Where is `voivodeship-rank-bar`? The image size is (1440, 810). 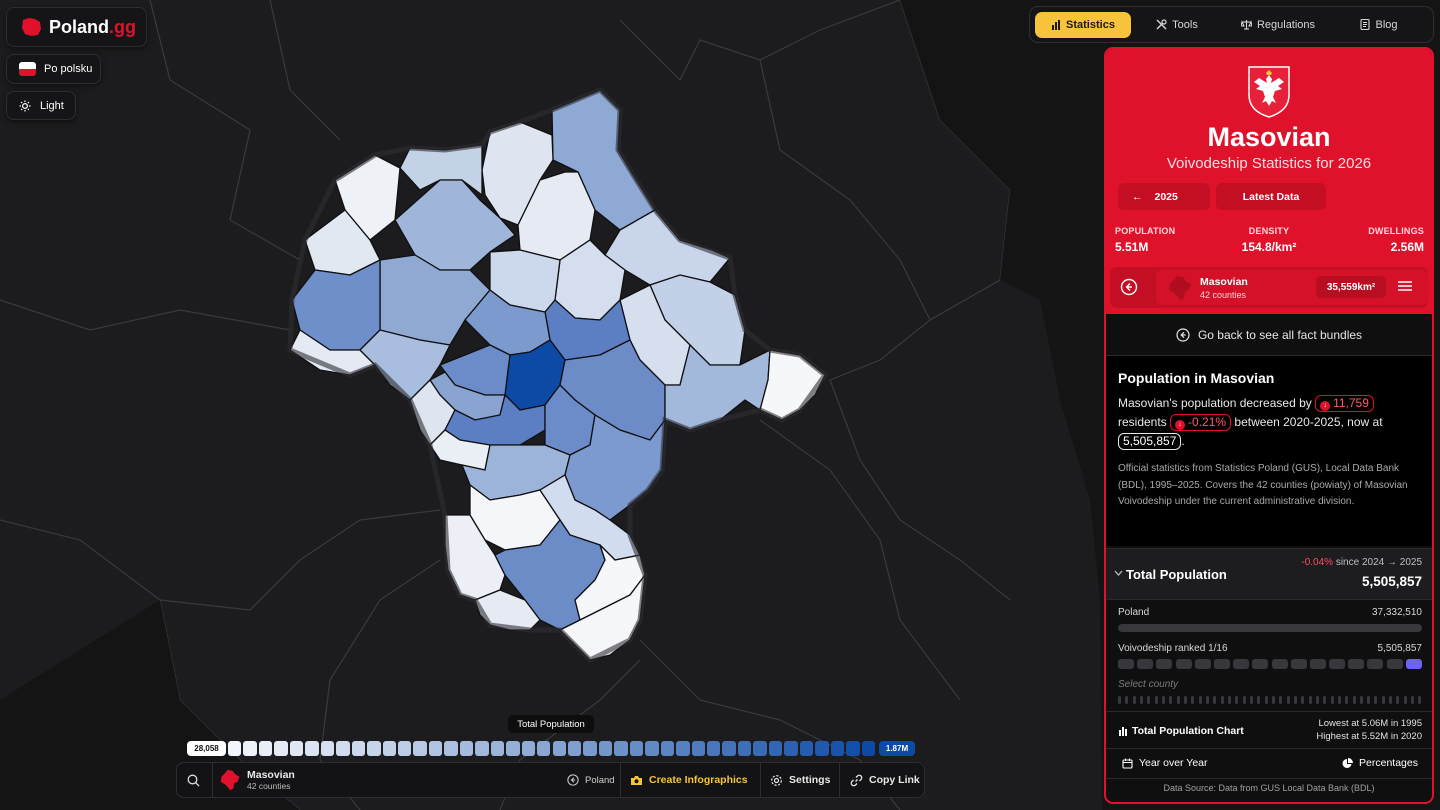 voivodeship-rank-bar is located at coordinates (1270, 664).